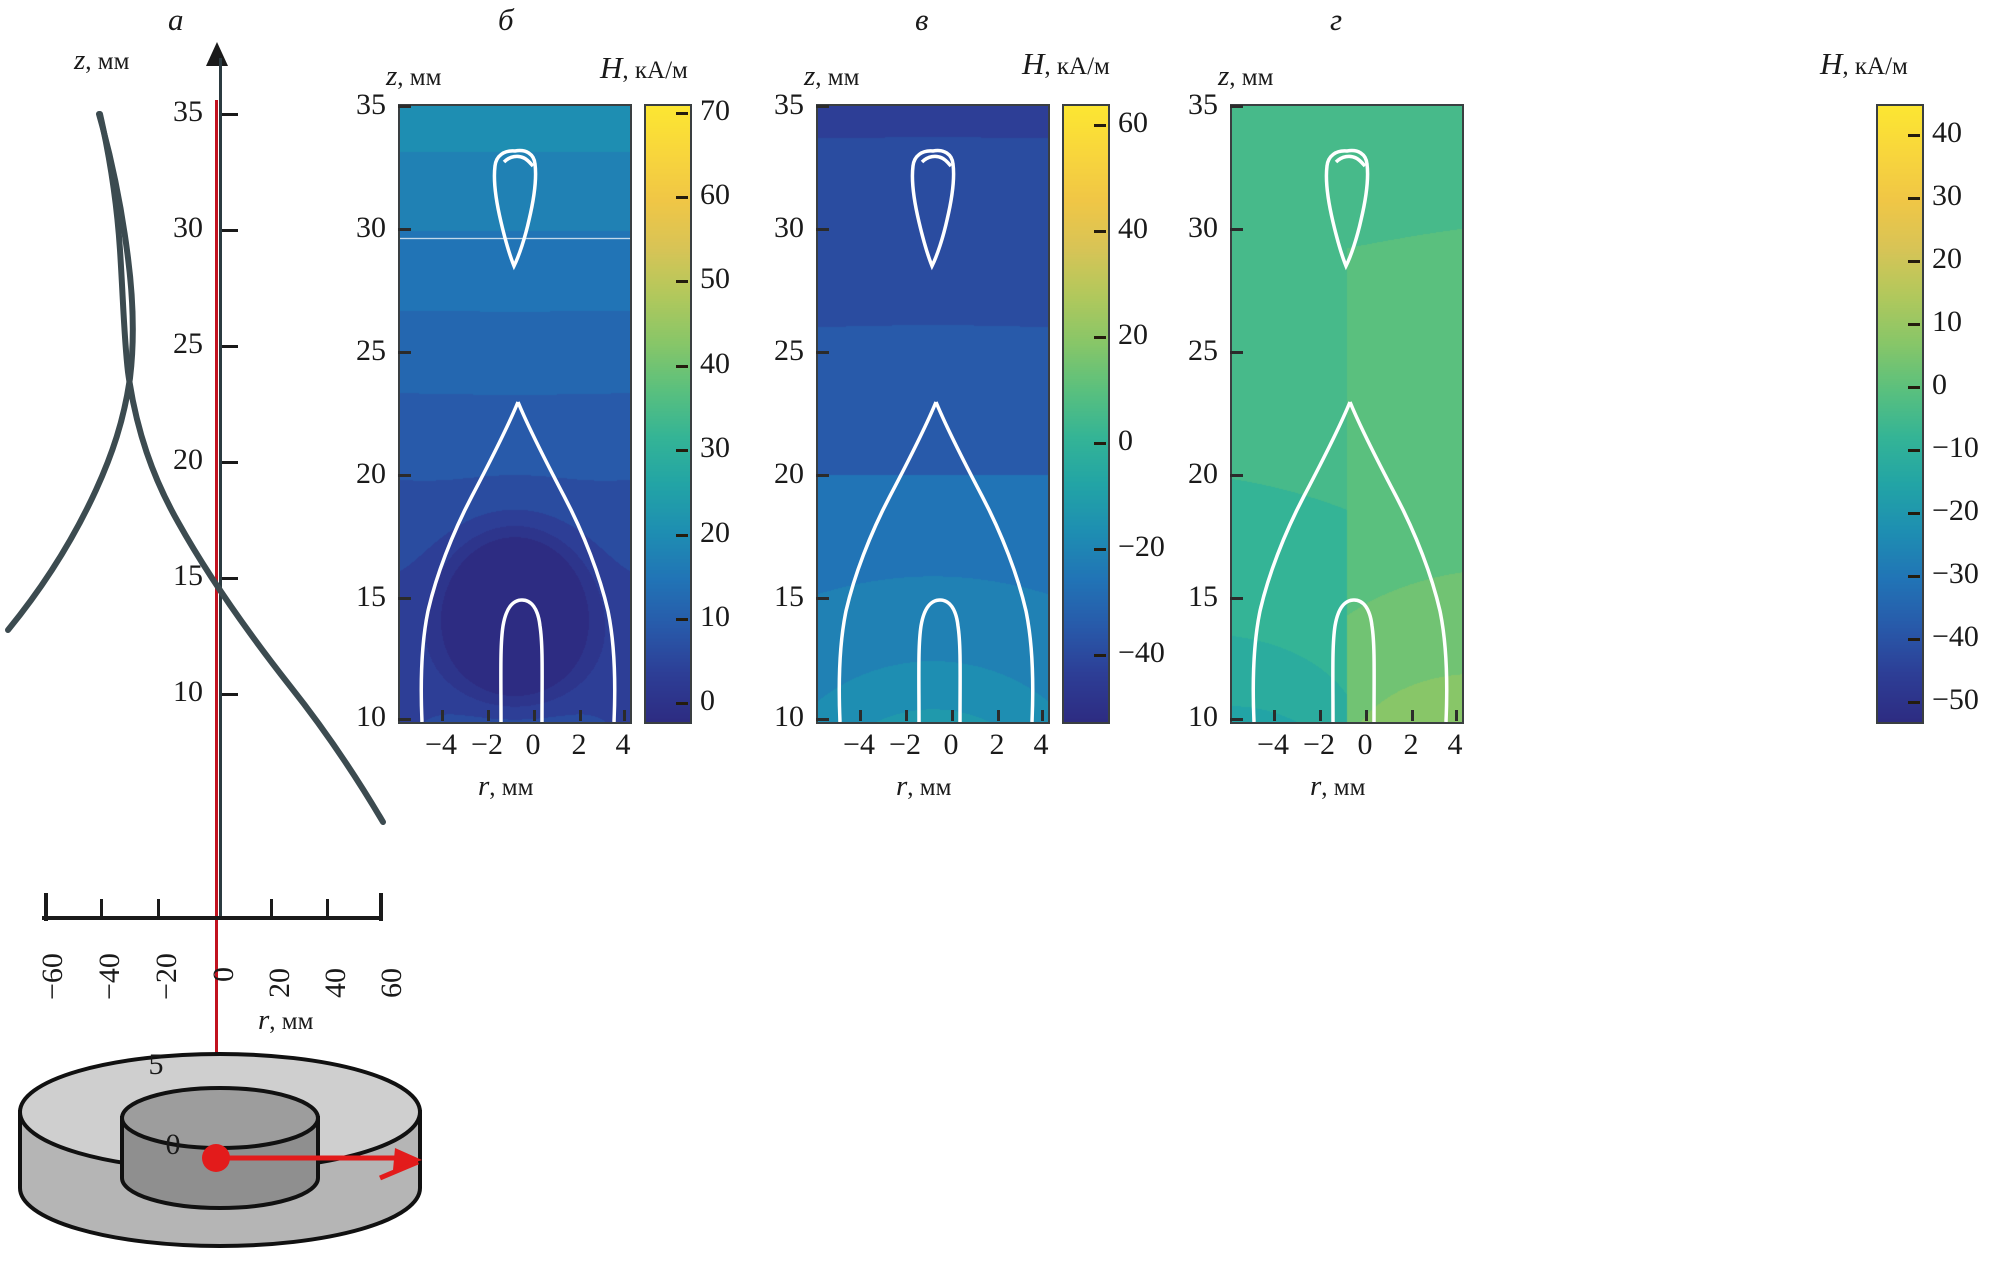 This screenshot has height=1276, width=2006. I want to click on panel-v-cblabel-0: 0, so click(1125, 440).